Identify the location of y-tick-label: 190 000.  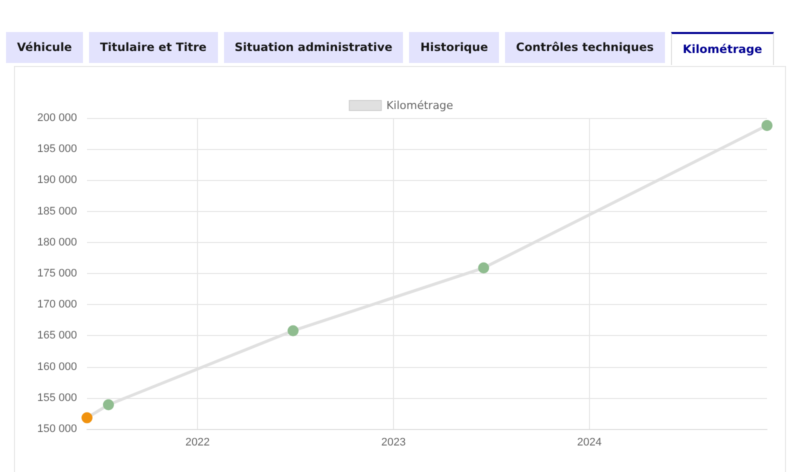
(57, 180).